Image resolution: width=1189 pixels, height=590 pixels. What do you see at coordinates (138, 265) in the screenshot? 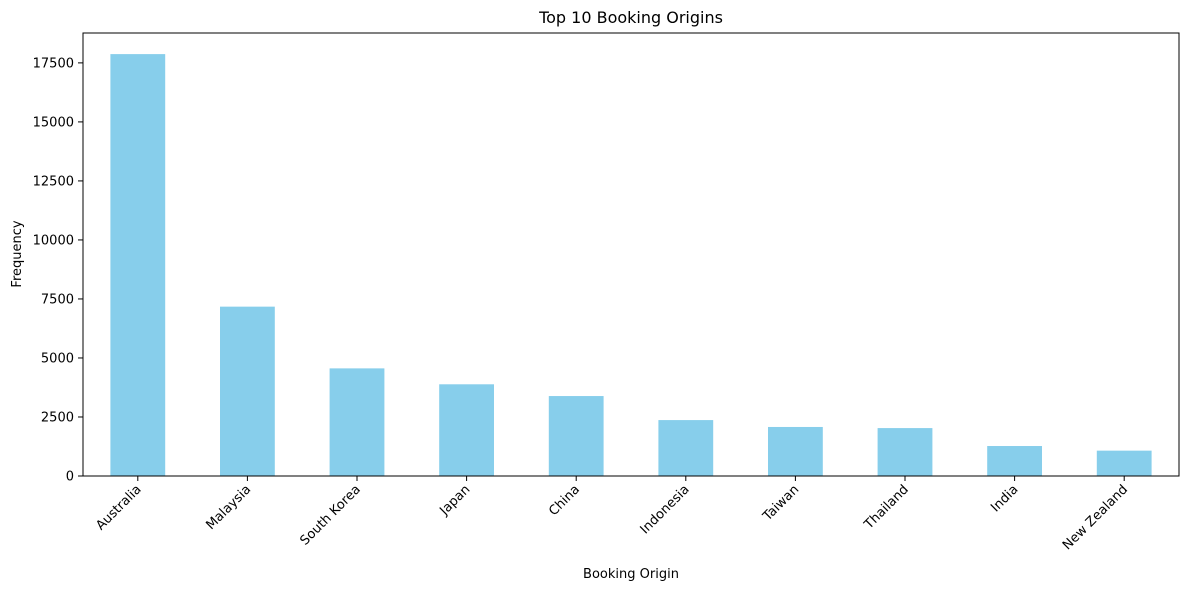
I see `bar-australia` at bounding box center [138, 265].